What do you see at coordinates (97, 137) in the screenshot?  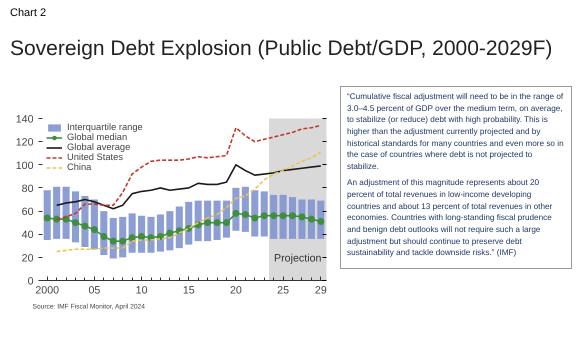 I see `legend-label: Global median` at bounding box center [97, 137].